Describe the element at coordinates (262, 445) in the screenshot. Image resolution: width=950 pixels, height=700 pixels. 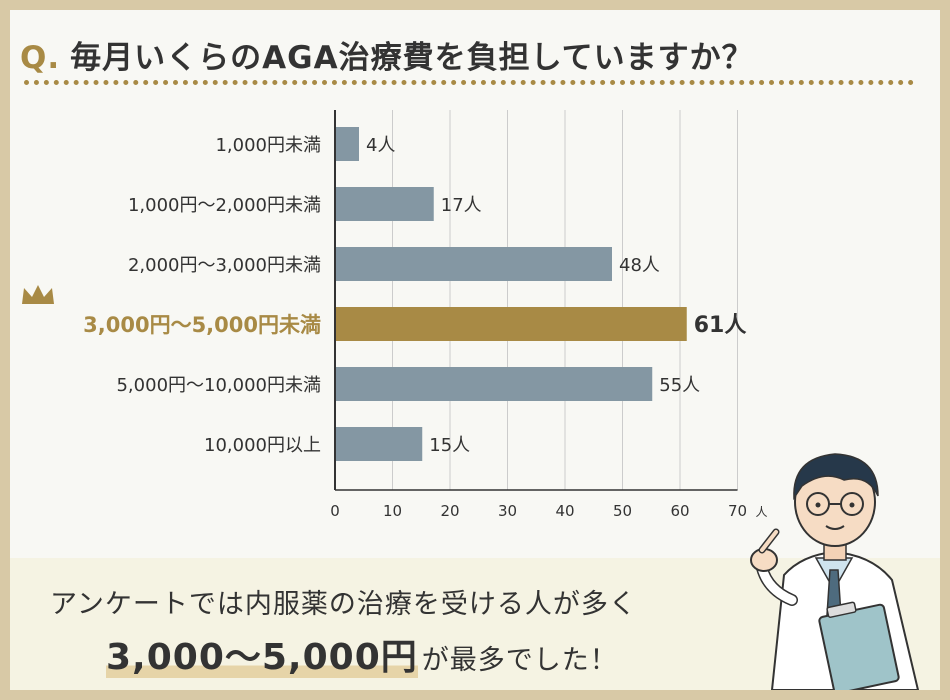
I see `category-label: 10,000円以上` at that location.